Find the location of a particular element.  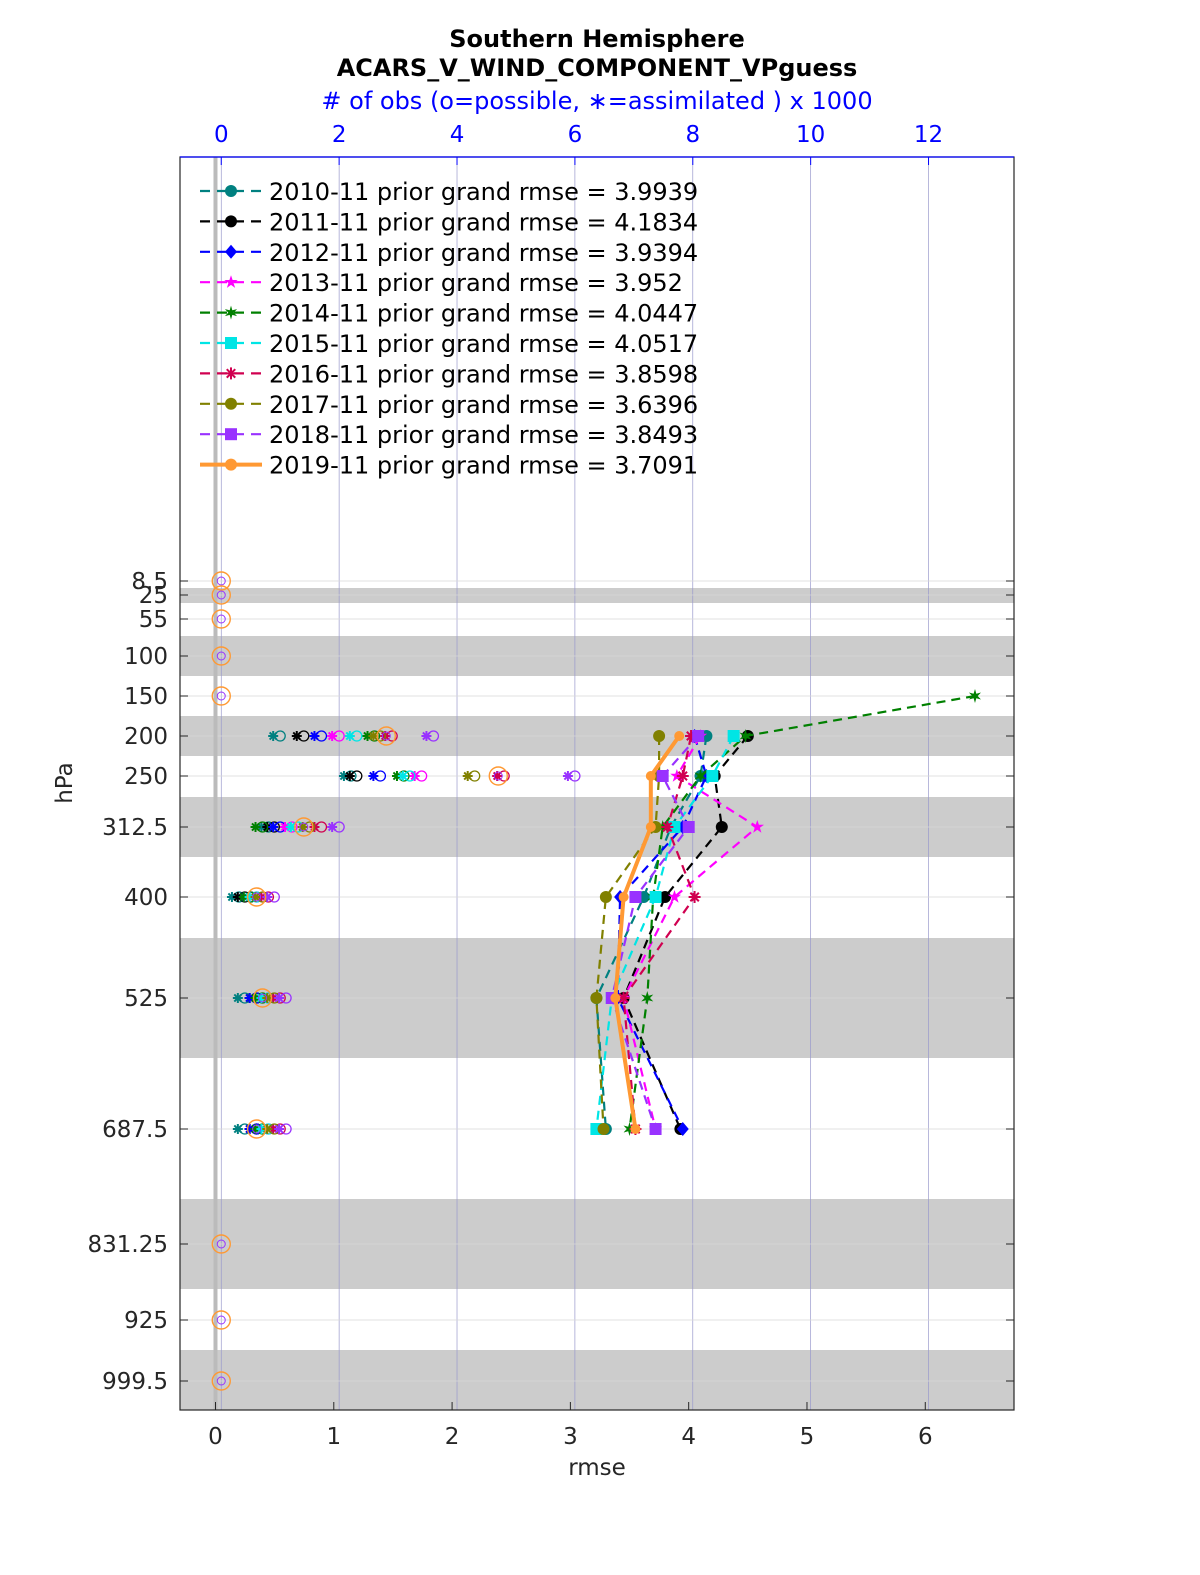

top-tick-label: 8 is located at coordinates (692, 135).